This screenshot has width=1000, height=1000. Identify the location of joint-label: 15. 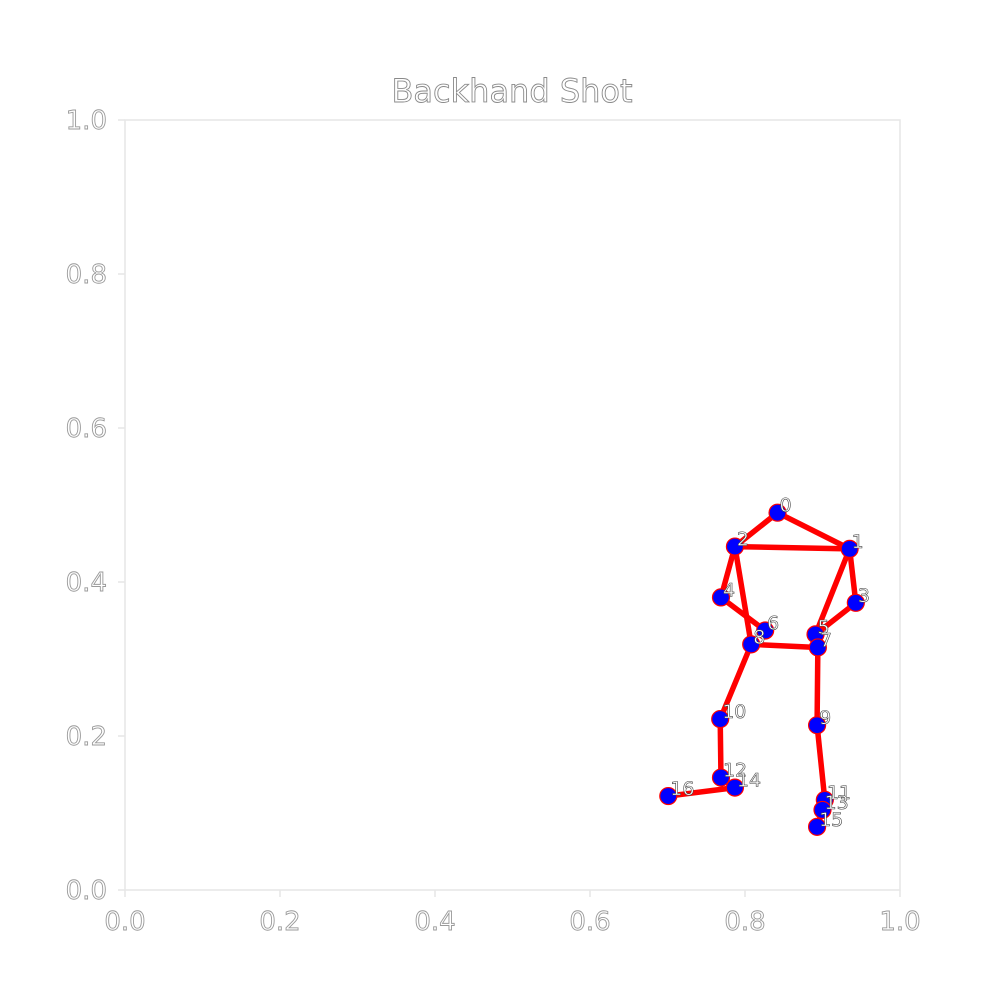
(831, 820).